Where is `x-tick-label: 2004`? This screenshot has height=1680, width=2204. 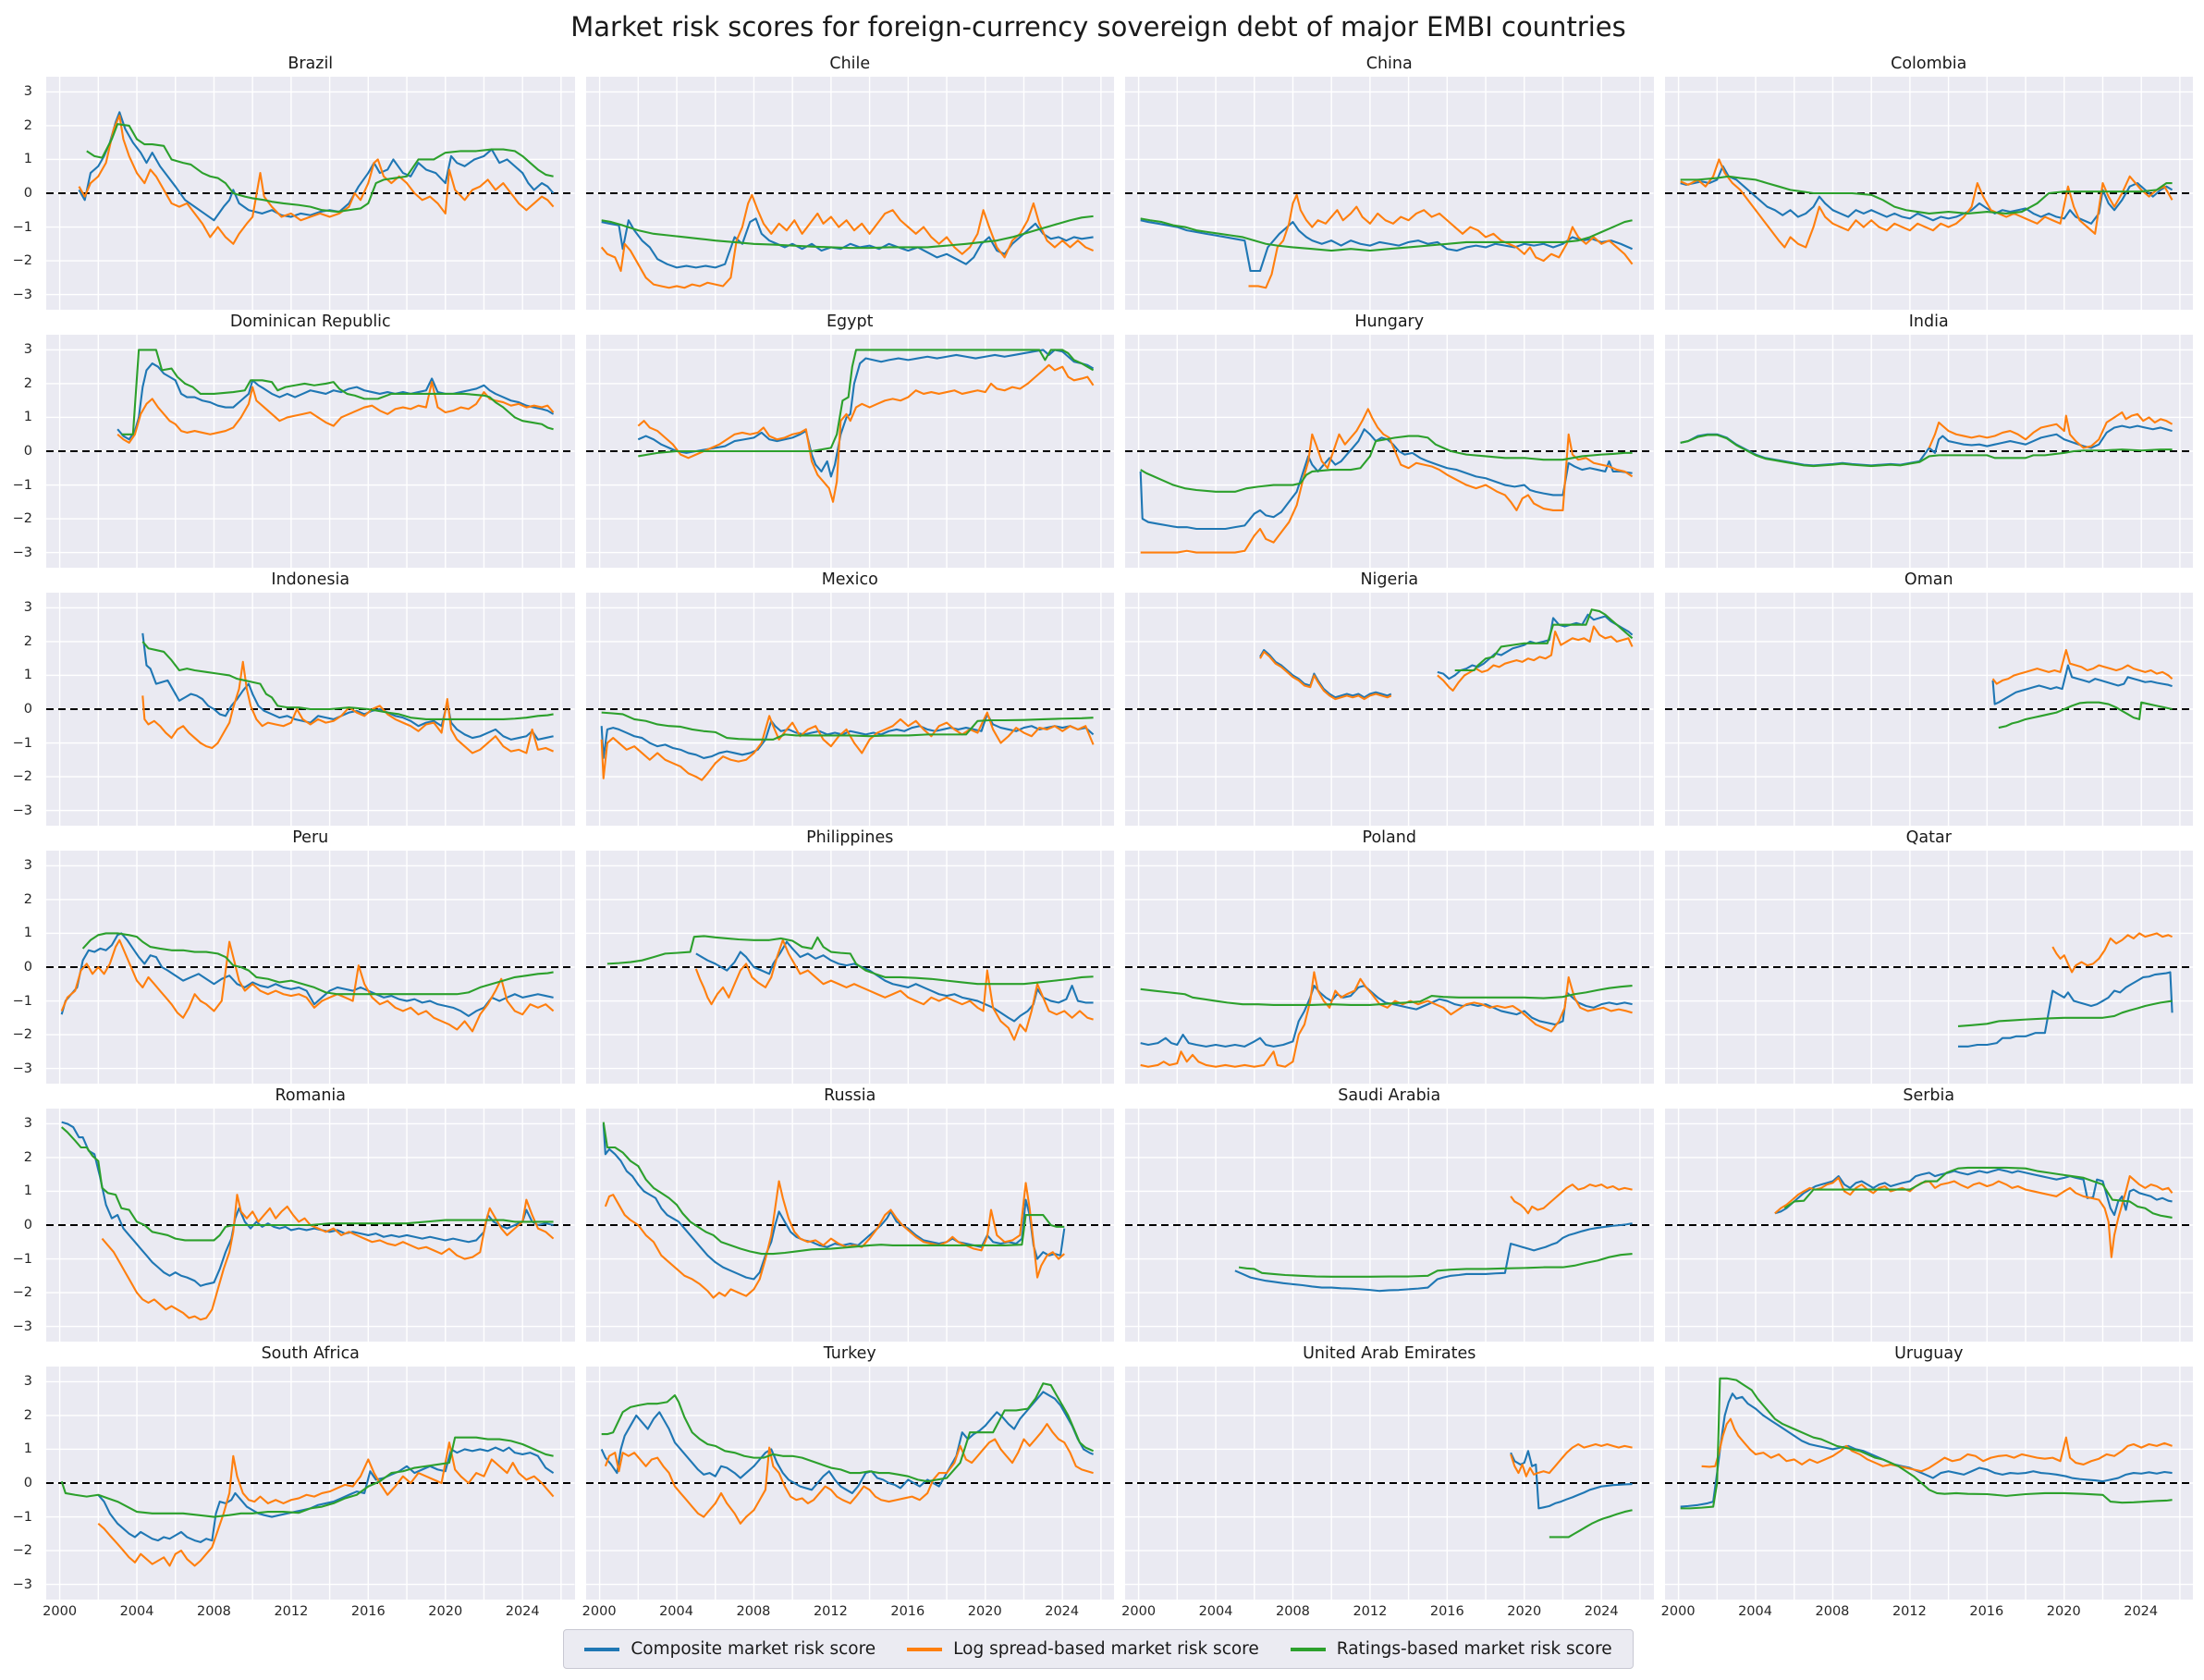 x-tick-label: 2004 is located at coordinates (676, 1611).